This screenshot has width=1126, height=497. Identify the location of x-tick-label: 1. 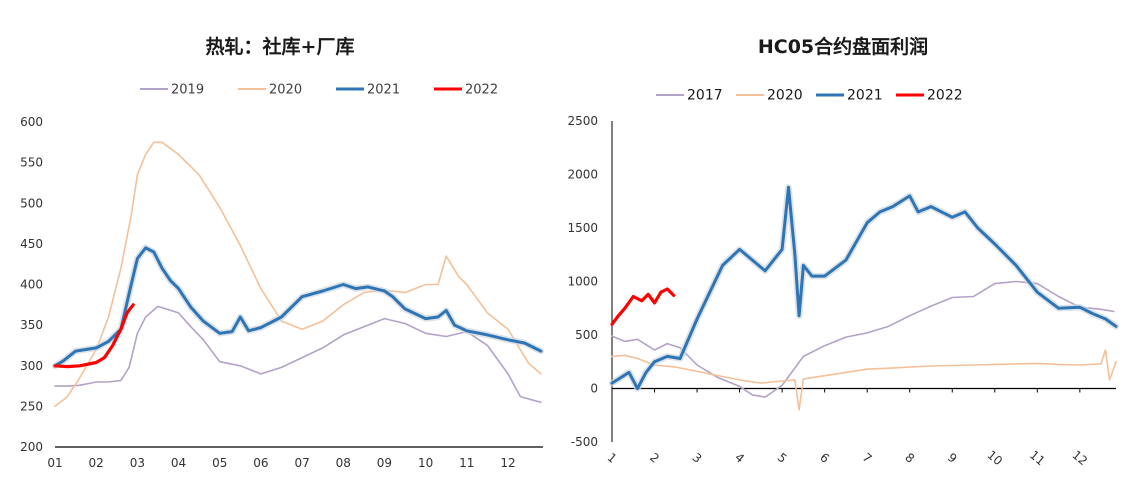
(612, 458).